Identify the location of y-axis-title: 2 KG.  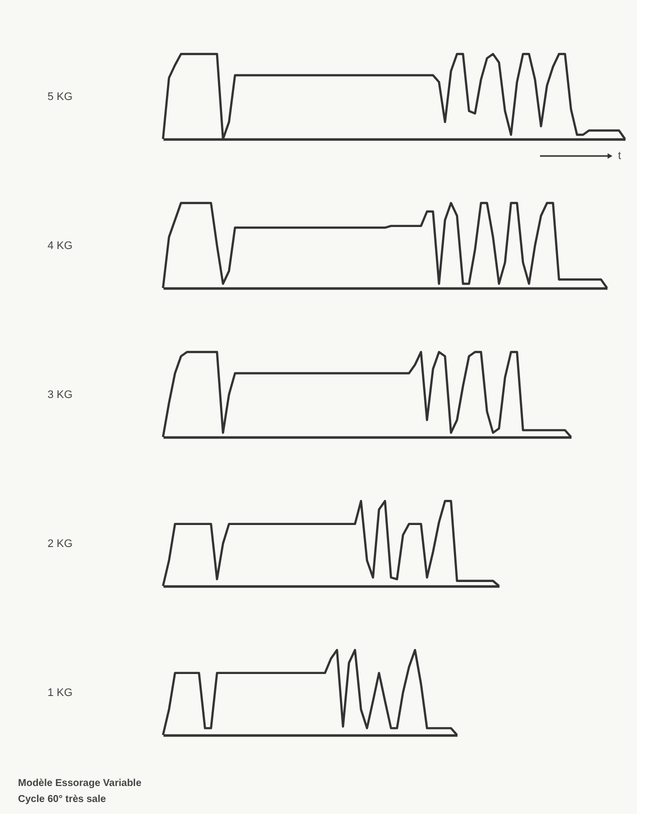
(60, 544).